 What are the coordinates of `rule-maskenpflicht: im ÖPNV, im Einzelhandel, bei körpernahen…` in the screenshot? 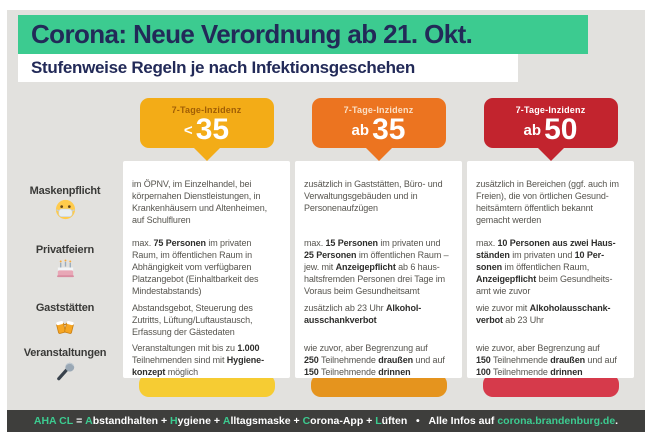 It's located at (199, 202).